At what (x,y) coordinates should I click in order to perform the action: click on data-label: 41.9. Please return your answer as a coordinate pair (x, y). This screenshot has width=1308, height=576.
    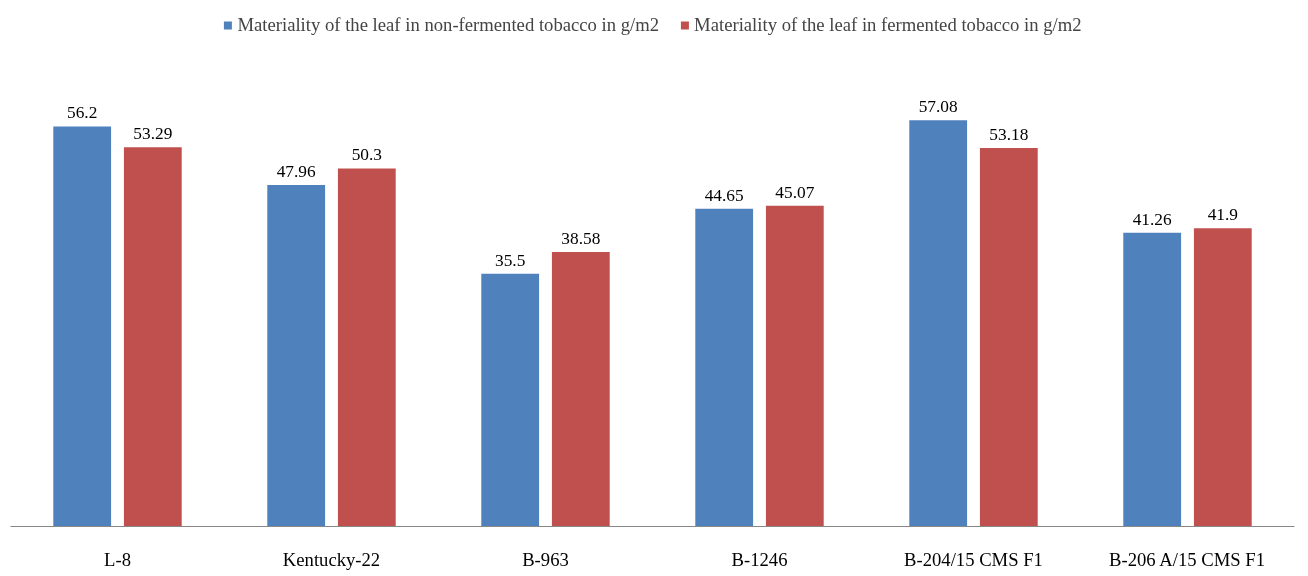
    Looking at the image, I should click on (1222, 215).